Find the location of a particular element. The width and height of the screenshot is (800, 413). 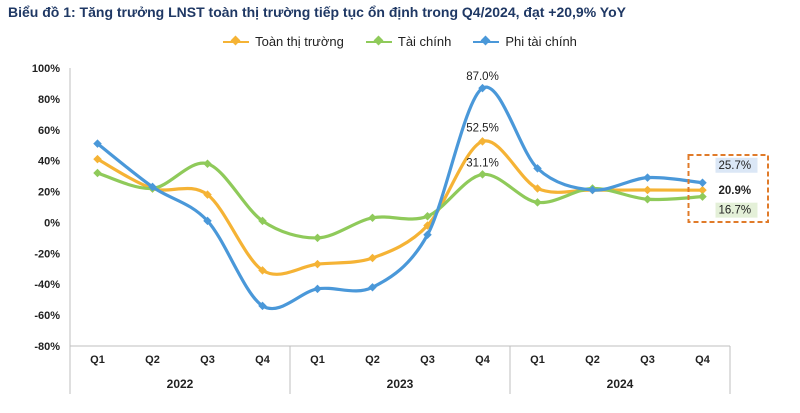

legend-label-toan-thi-truong: Toàn thị trường is located at coordinates (299, 41).